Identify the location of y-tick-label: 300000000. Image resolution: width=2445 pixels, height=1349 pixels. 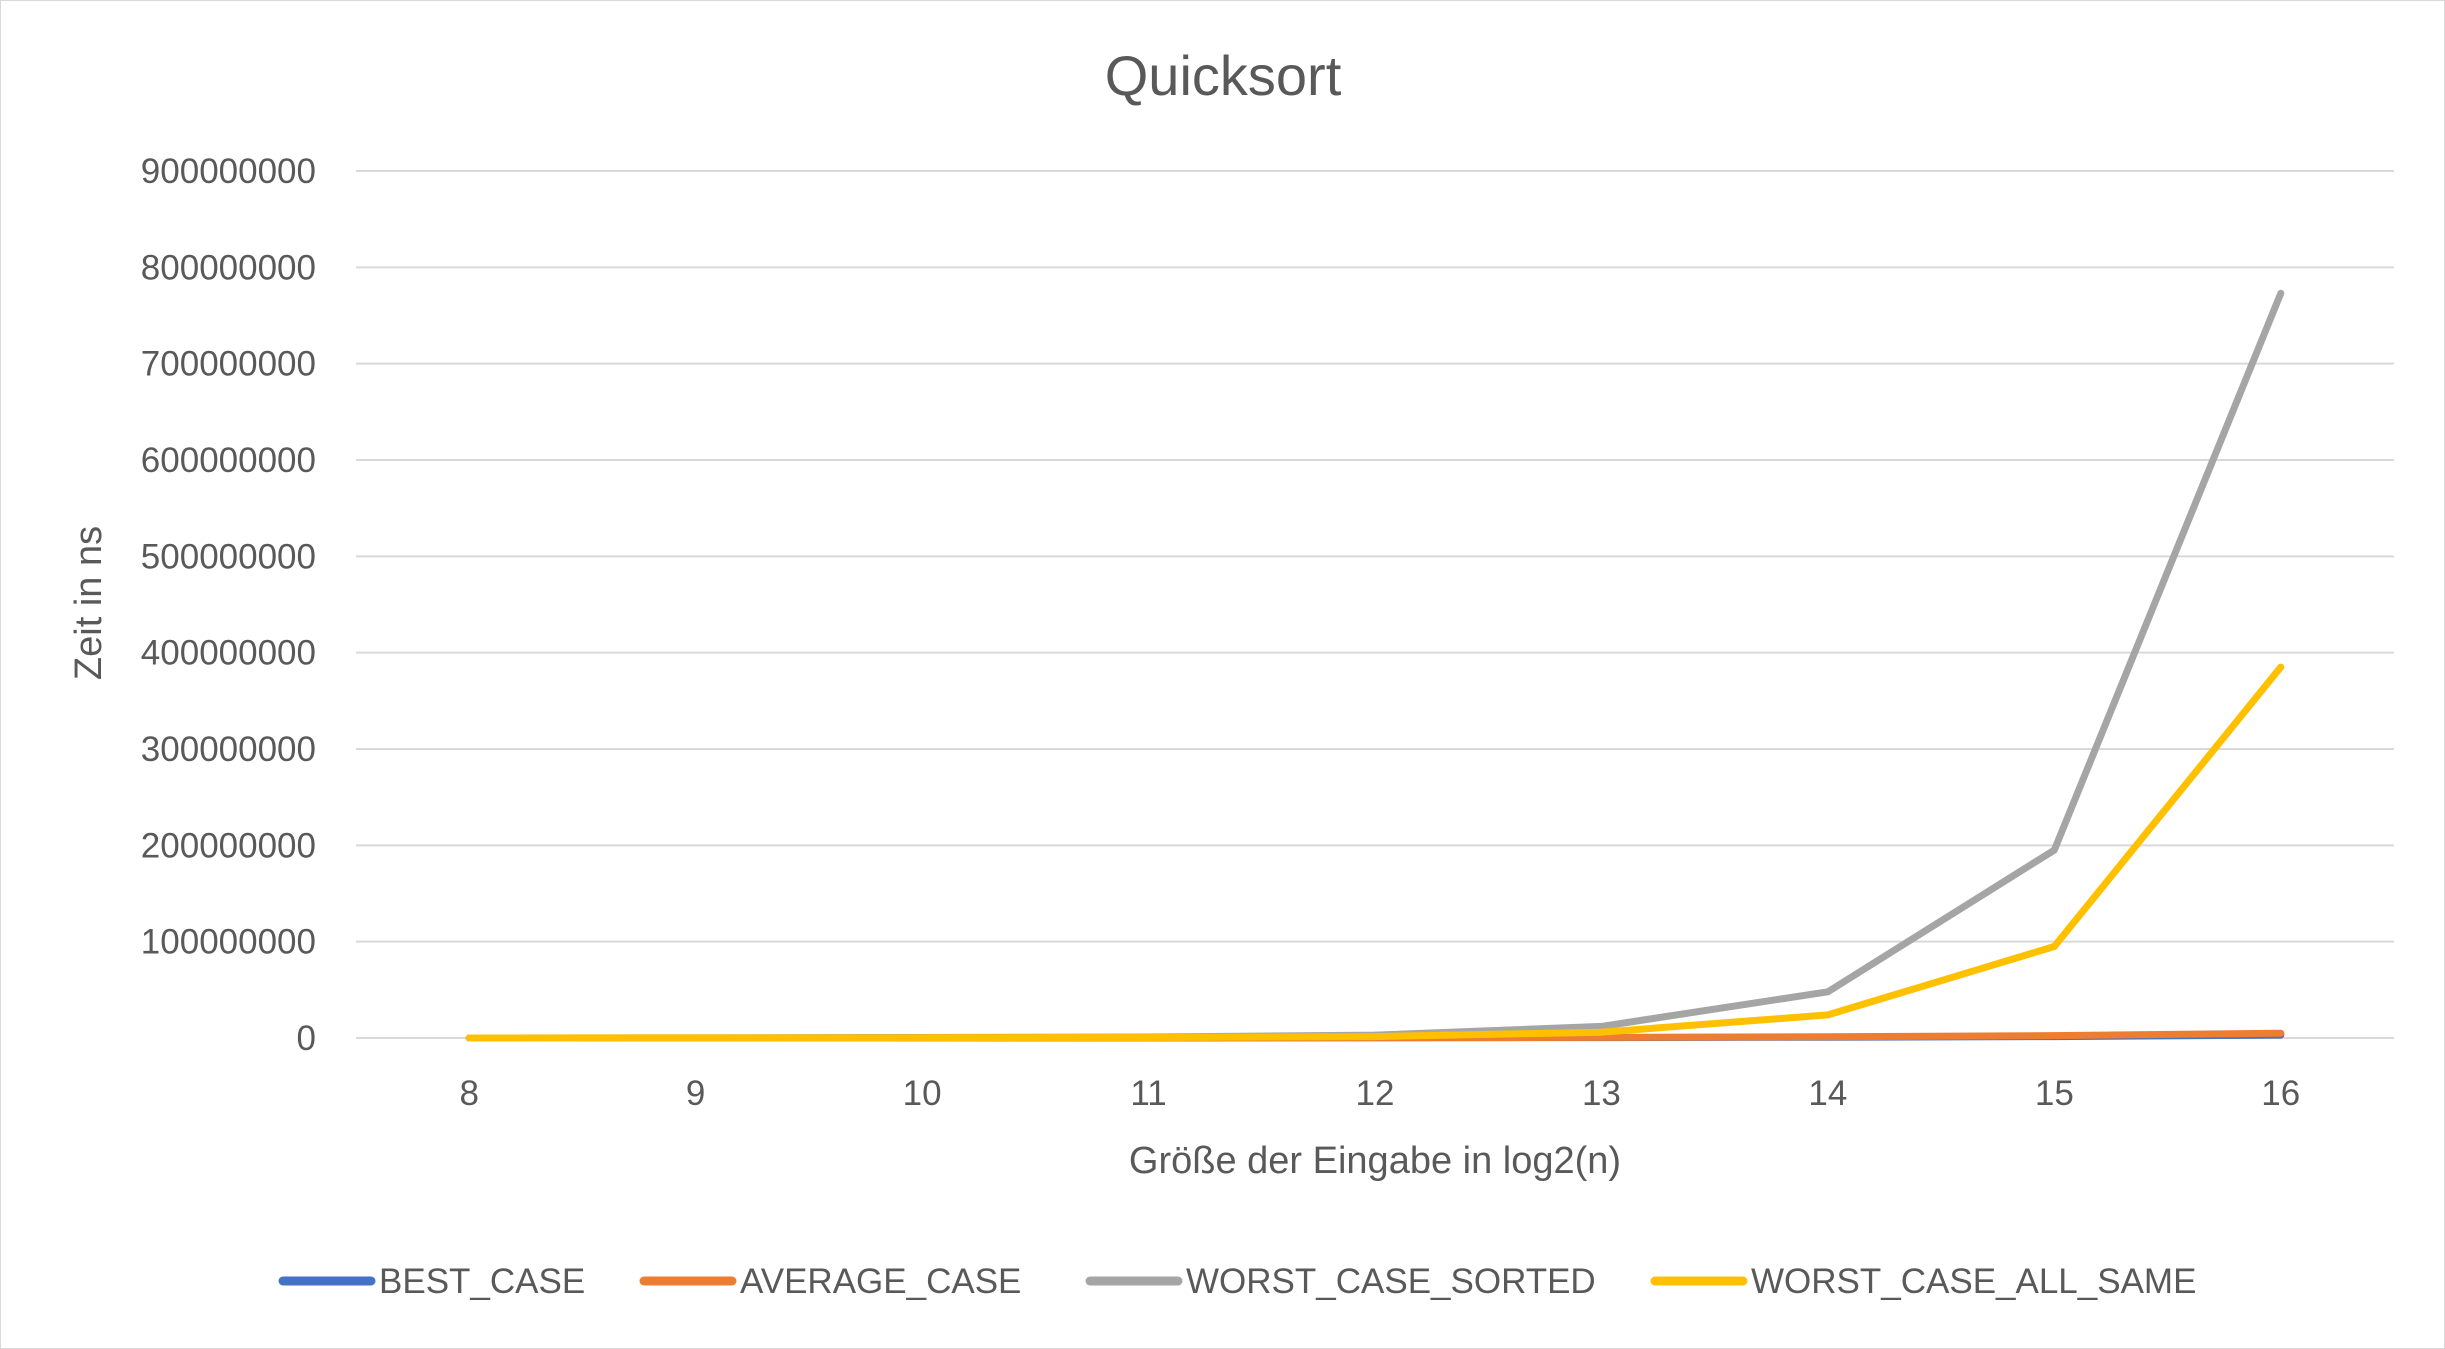
(228, 749).